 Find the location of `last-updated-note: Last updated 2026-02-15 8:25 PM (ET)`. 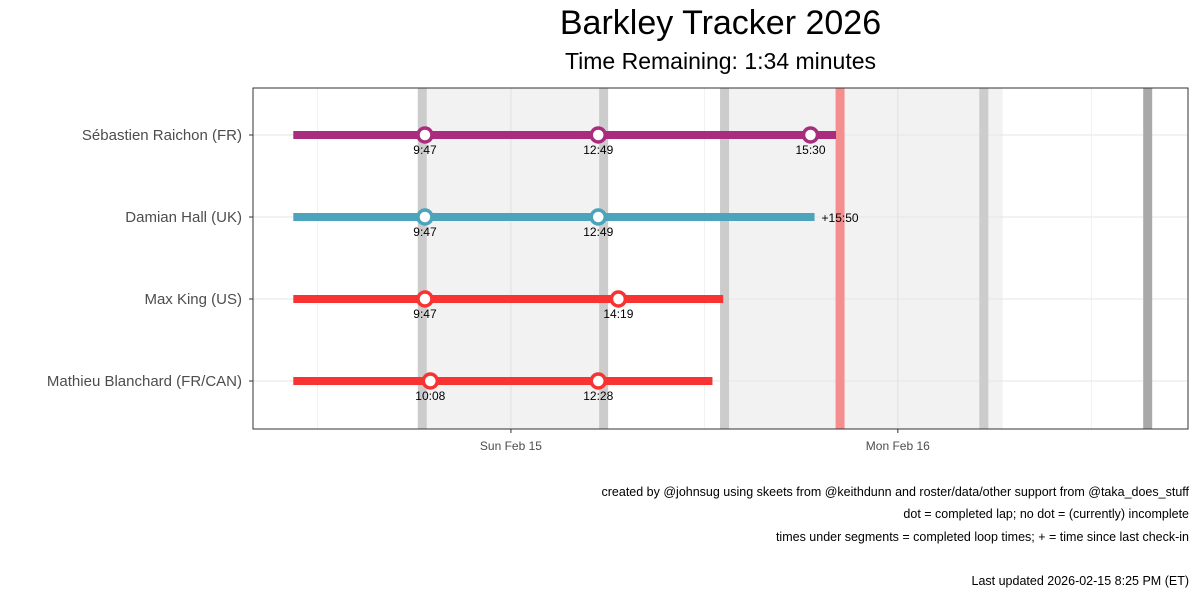

last-updated-note: Last updated 2026-02-15 8:25 PM (ET) is located at coordinates (1080, 581).